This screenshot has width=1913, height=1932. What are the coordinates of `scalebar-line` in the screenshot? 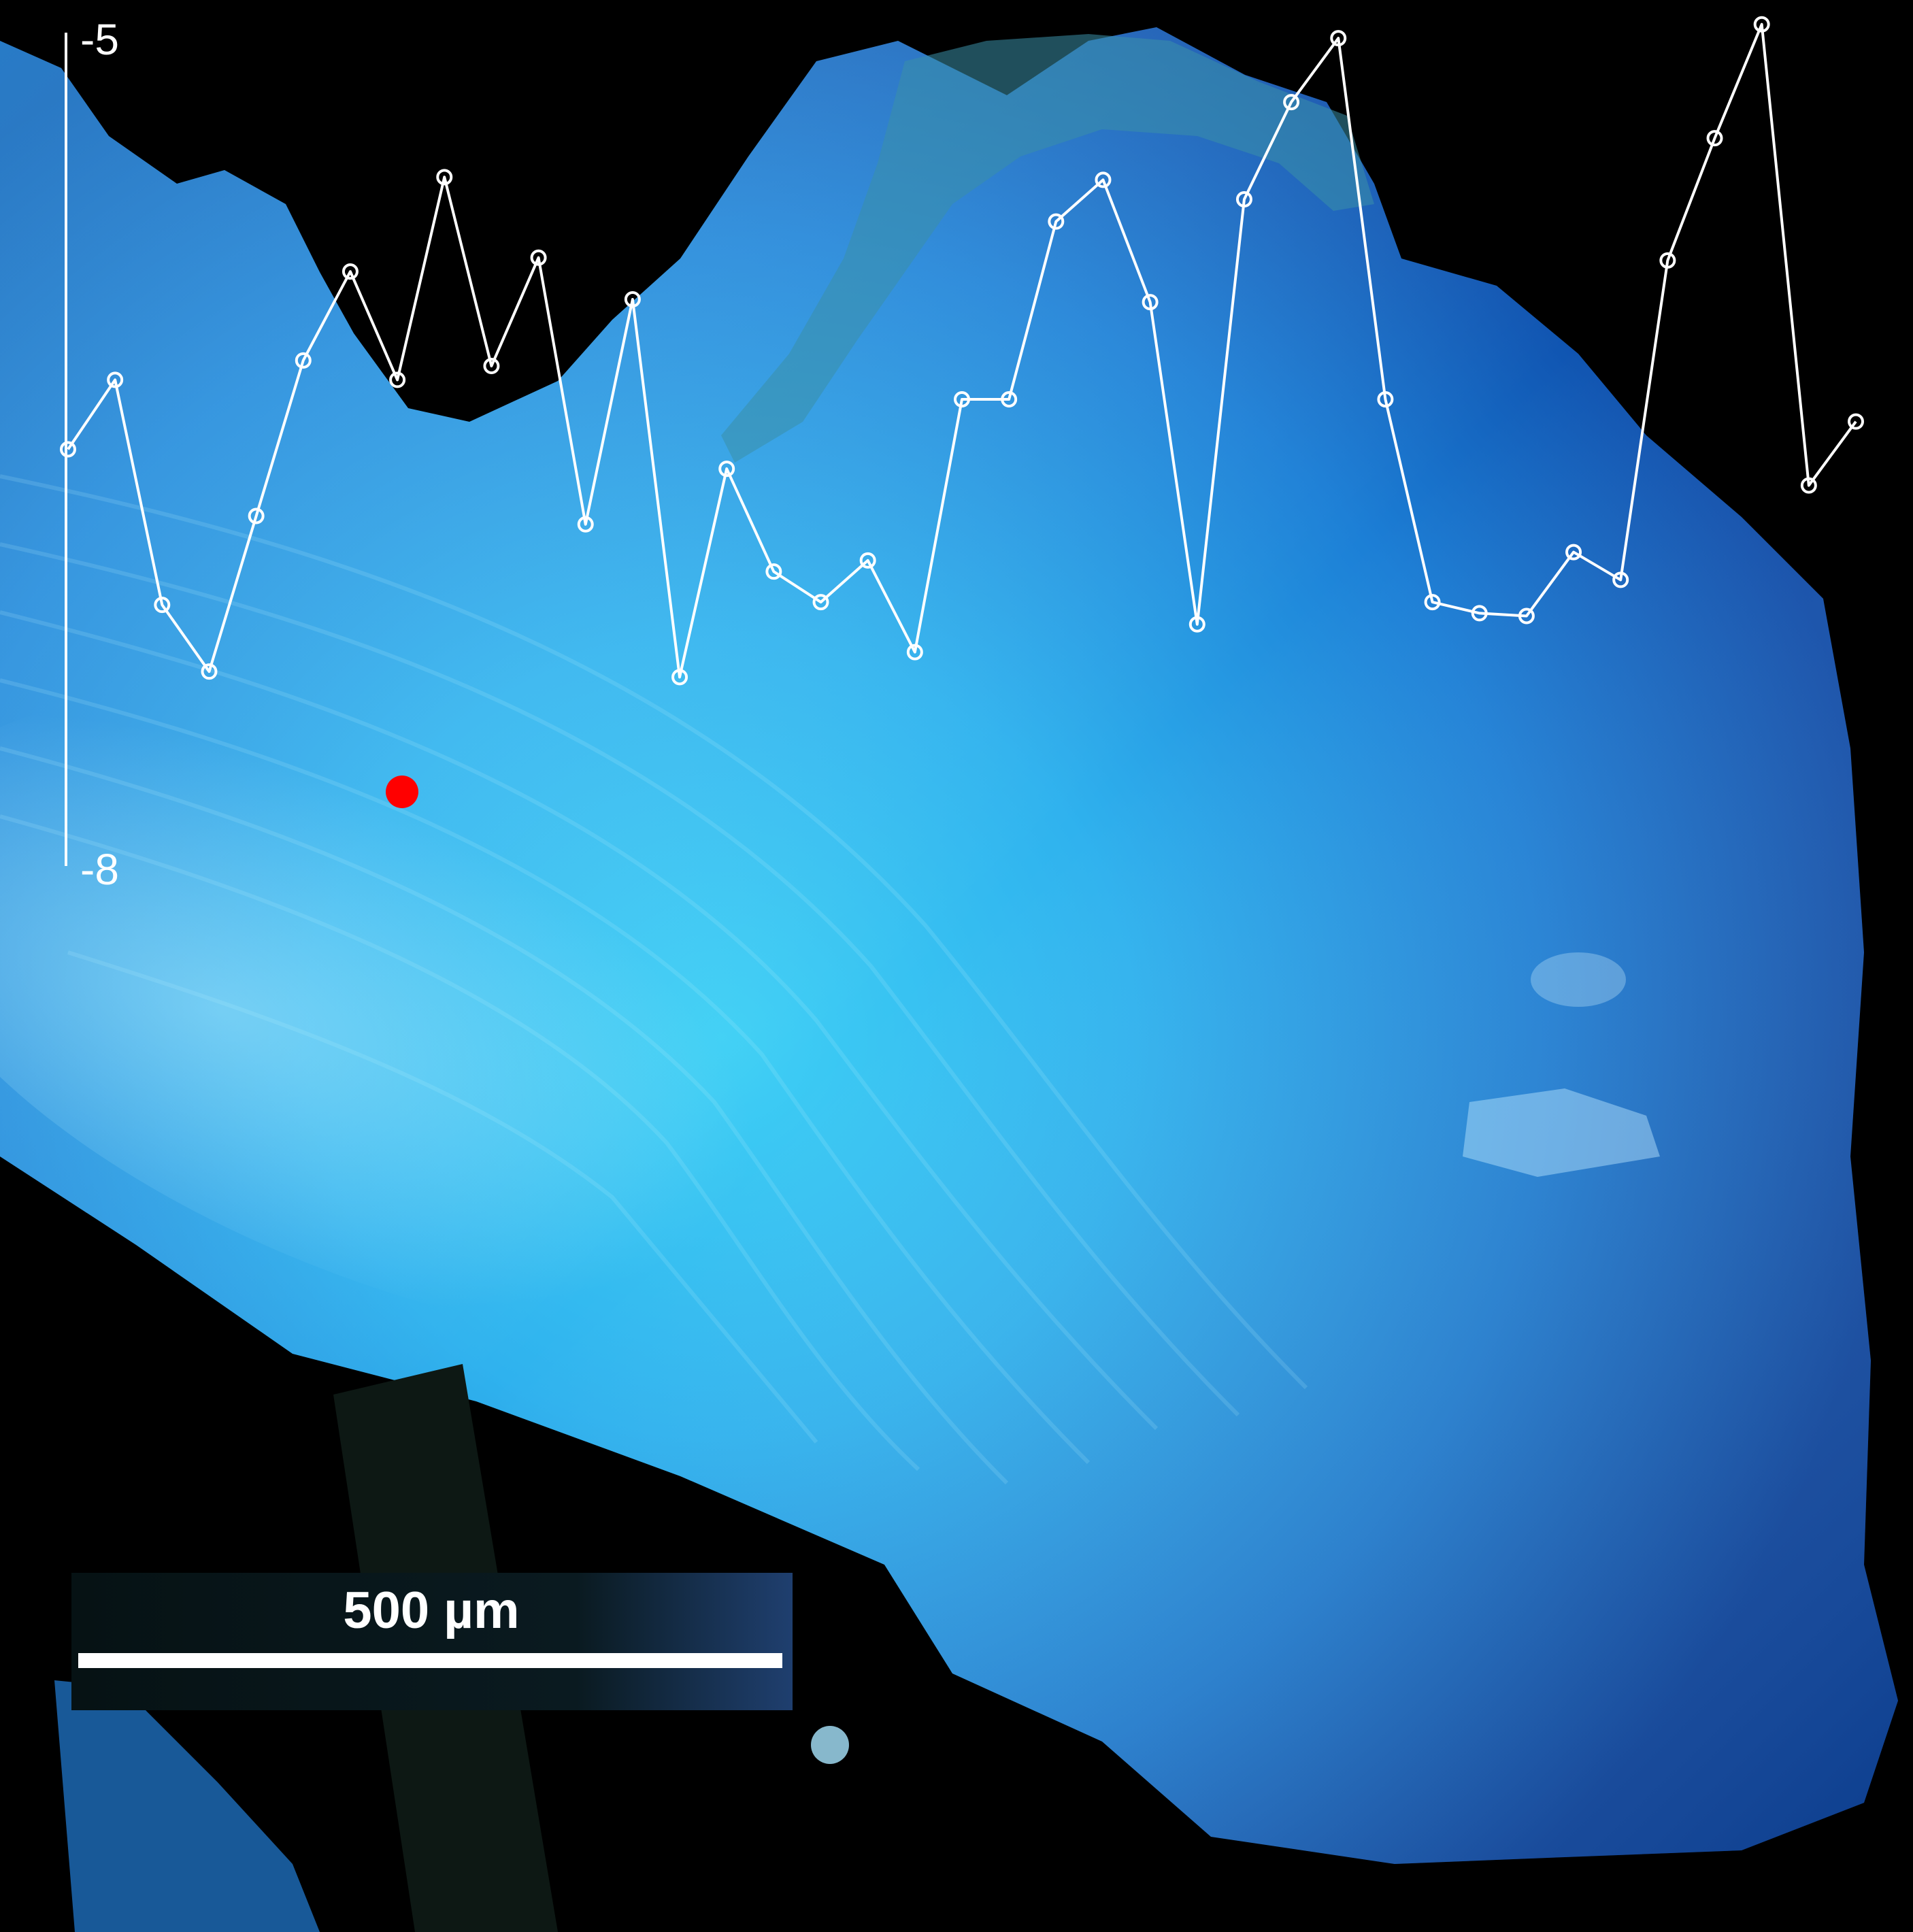 It's located at (430, 1660).